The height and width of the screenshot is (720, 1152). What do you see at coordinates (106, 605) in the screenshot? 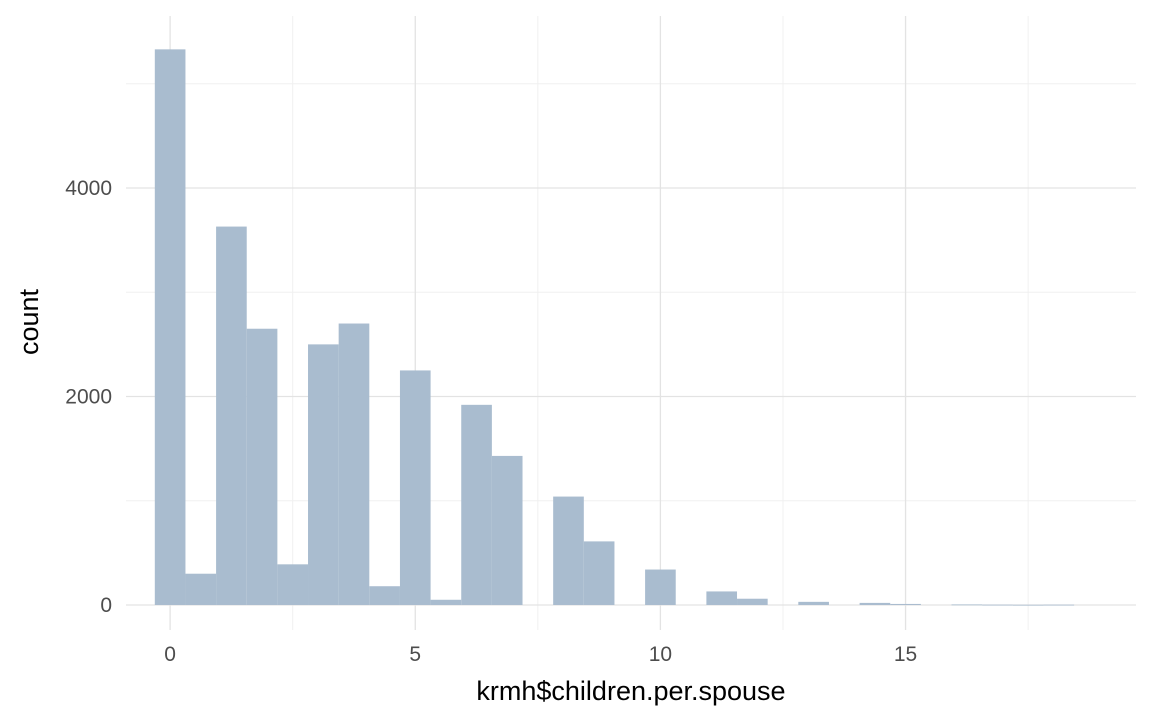
I see `y-tick-label: 0` at bounding box center [106, 605].